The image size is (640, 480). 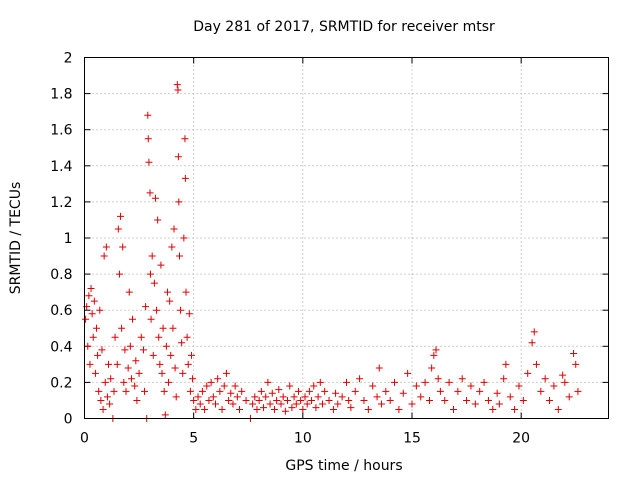 What do you see at coordinates (521, 439) in the screenshot?
I see `x-tick-label: 20` at bounding box center [521, 439].